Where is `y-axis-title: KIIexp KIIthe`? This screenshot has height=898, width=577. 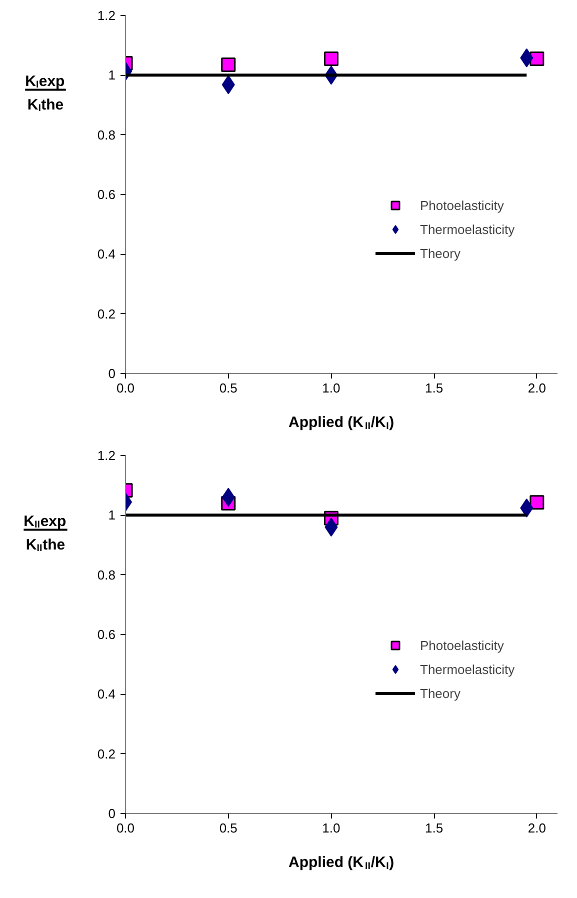
y-axis-title: KIIexp KIIthe is located at coordinates (45, 533).